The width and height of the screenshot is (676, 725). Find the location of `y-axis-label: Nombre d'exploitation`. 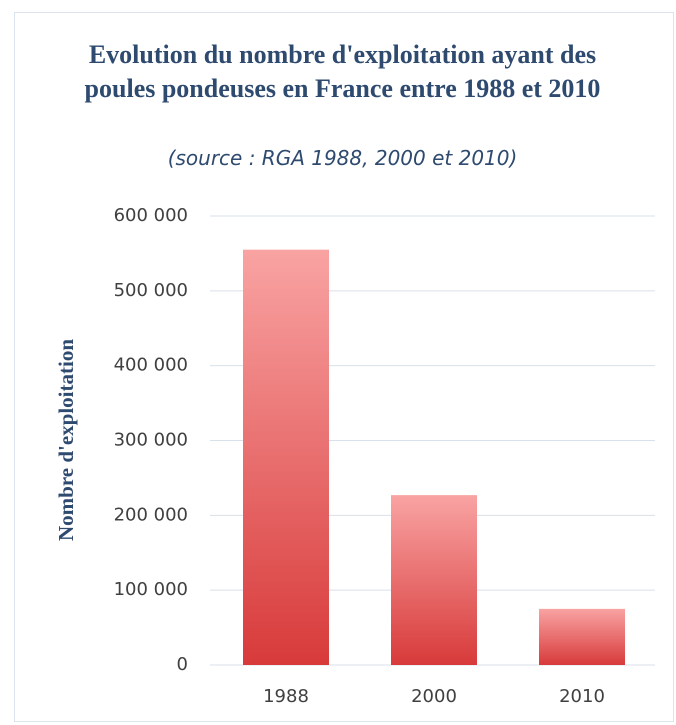

y-axis-label: Nombre d'exploitation is located at coordinates (66, 440).